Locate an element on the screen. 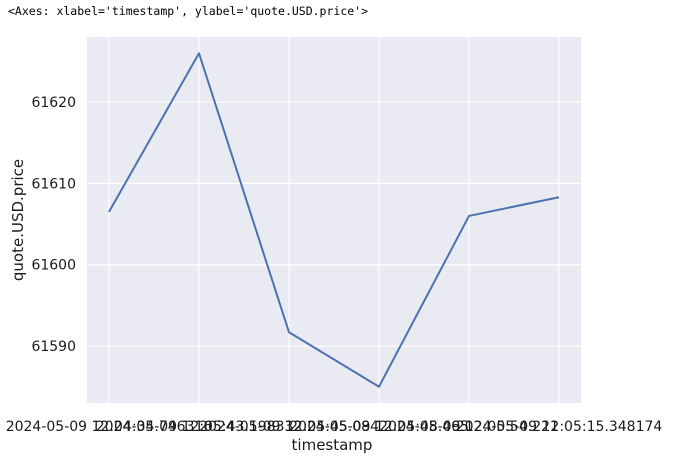  x-tick-label: 2024-05-09 12:04:34.746316 is located at coordinates (109, 427).